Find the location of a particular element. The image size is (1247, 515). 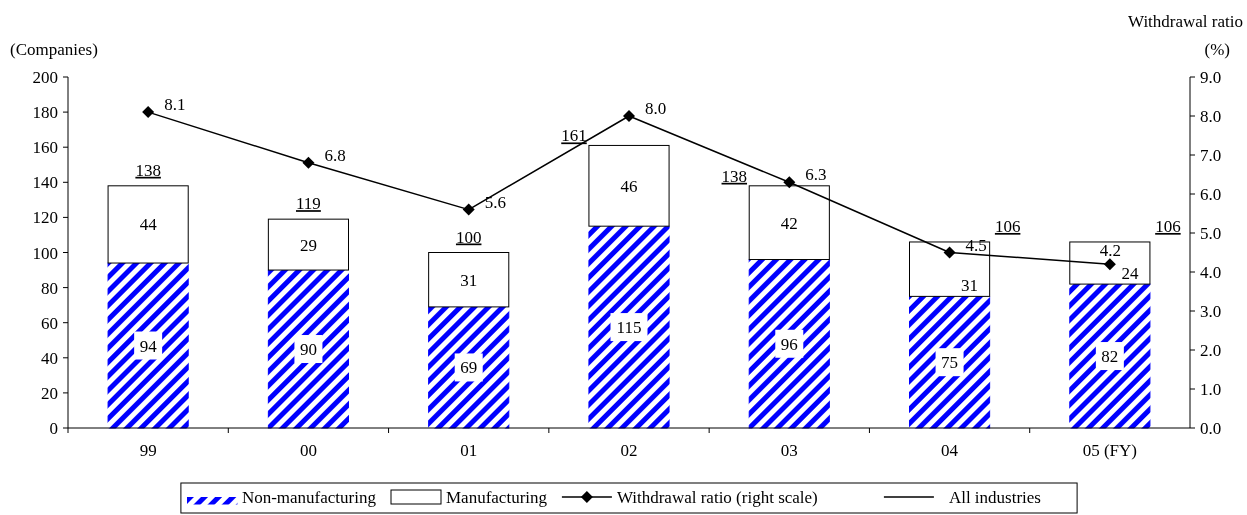

total-label: 100 is located at coordinates (468, 237).